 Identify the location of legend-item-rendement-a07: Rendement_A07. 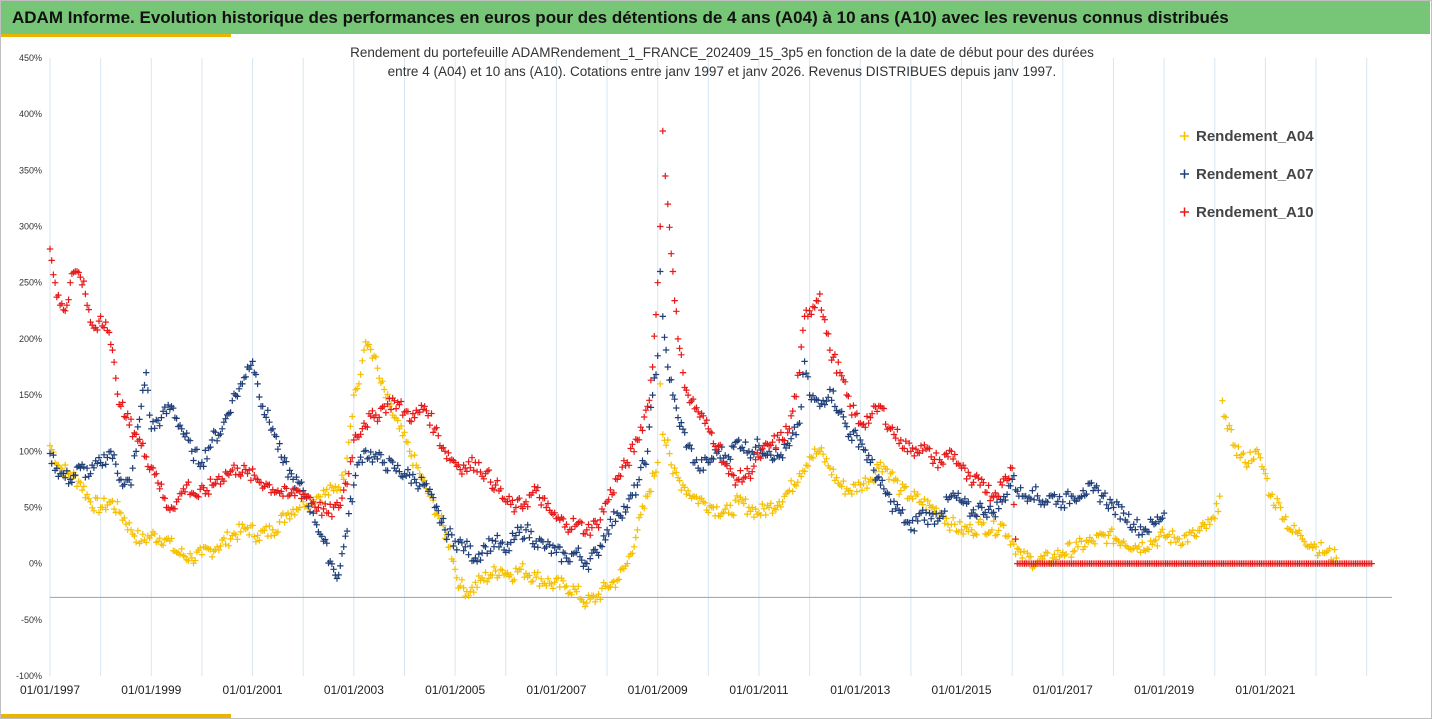
(1247, 174).